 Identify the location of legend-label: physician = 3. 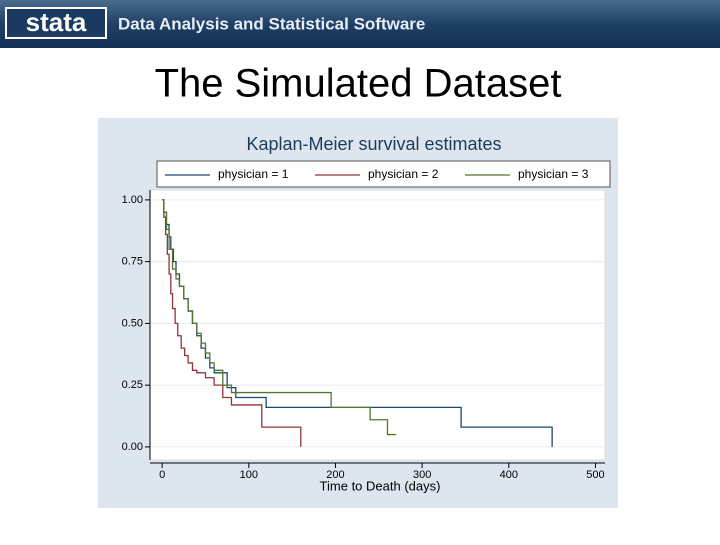
(553, 174).